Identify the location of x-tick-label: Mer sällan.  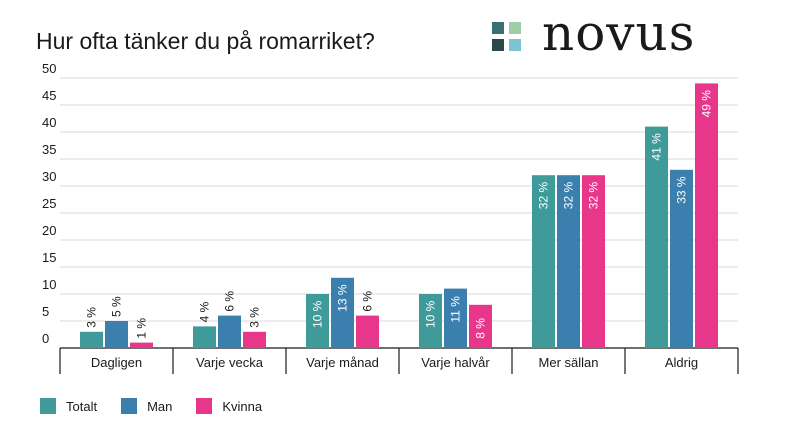
(569, 362).